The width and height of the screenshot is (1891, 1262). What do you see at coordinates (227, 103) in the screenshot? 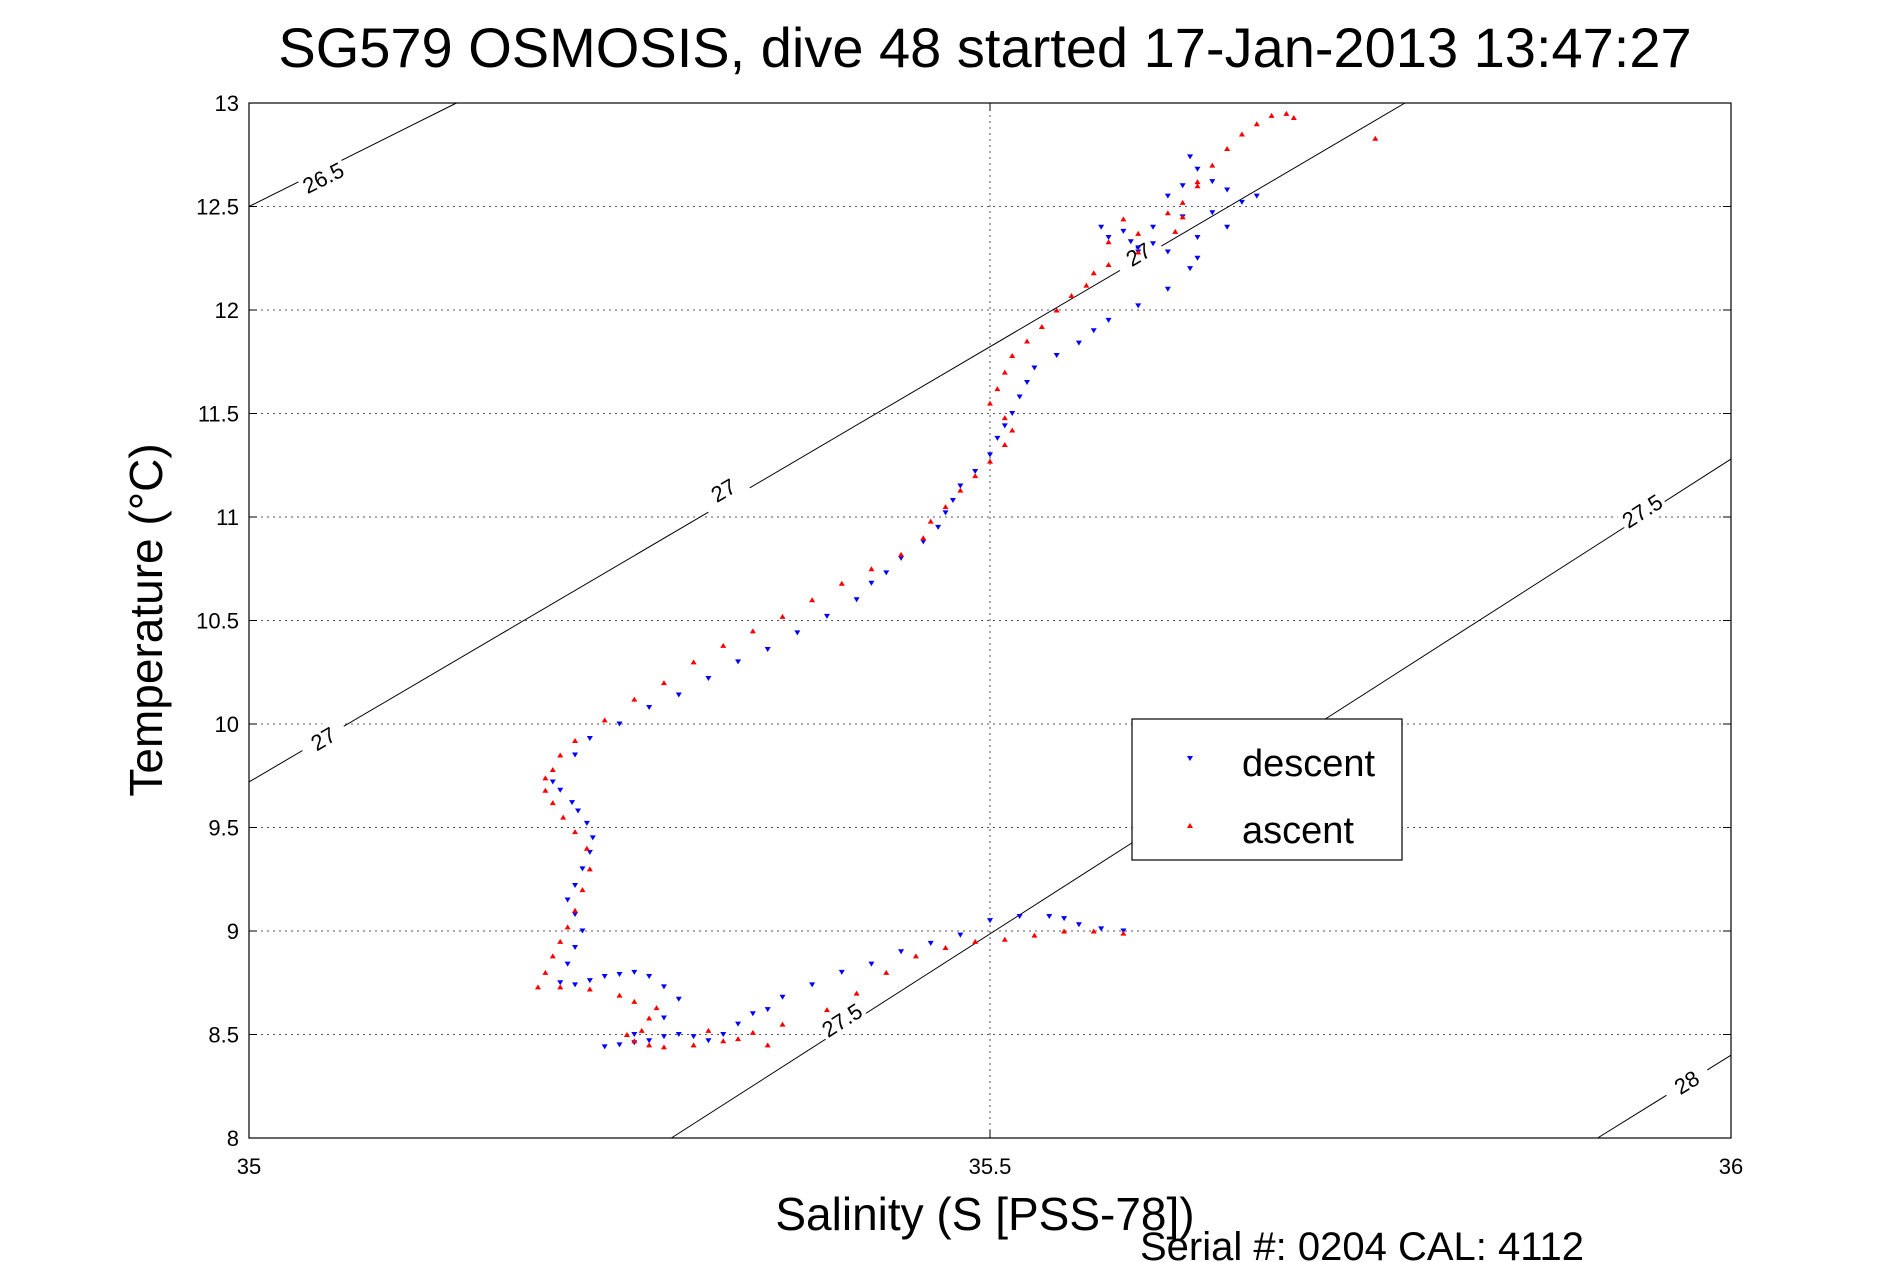
I see `y-tick-label: 13` at bounding box center [227, 103].